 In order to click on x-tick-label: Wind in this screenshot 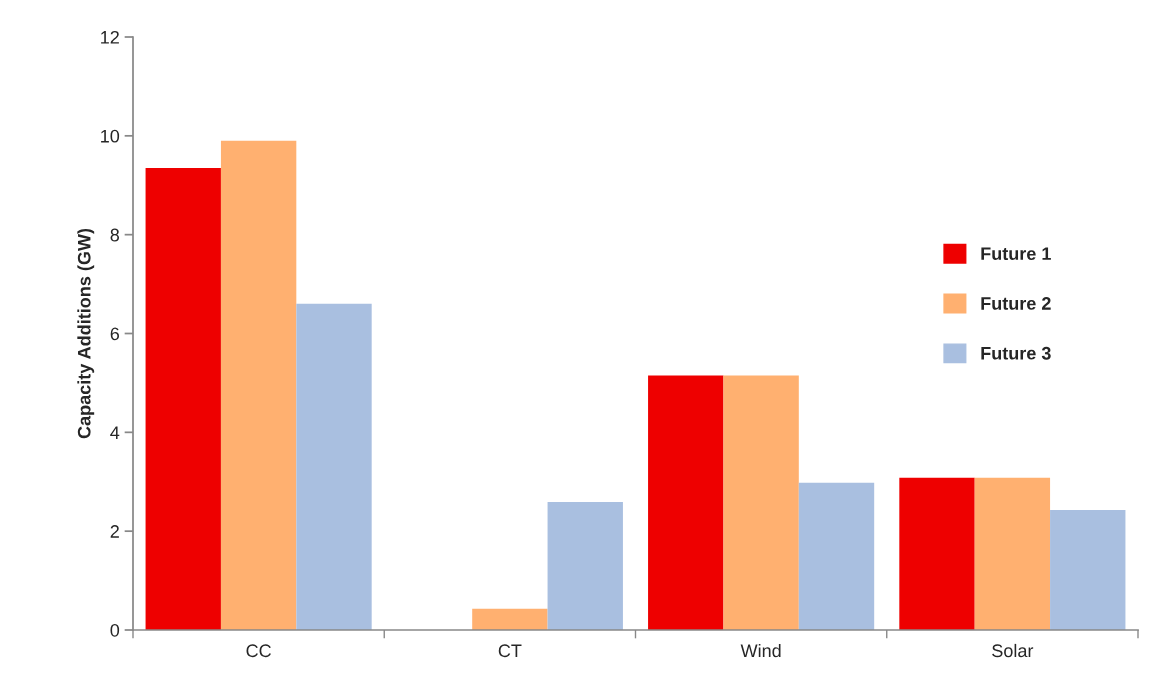, I will do `click(760, 650)`.